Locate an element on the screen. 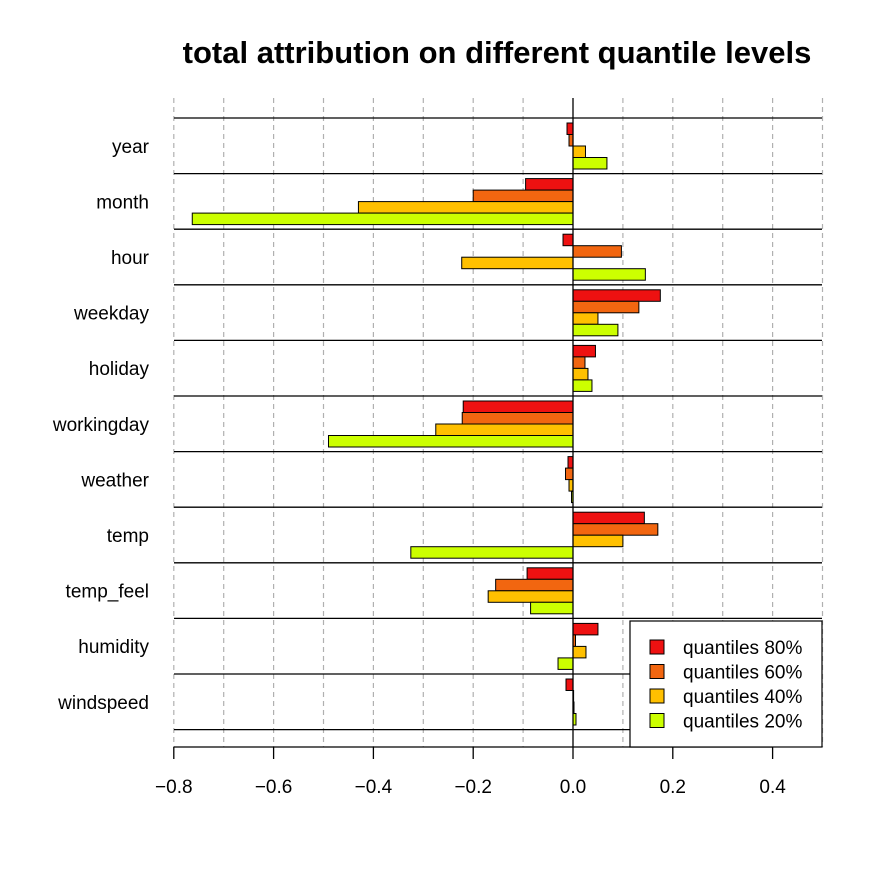  x-tick-label: −0.4 is located at coordinates (374, 787).